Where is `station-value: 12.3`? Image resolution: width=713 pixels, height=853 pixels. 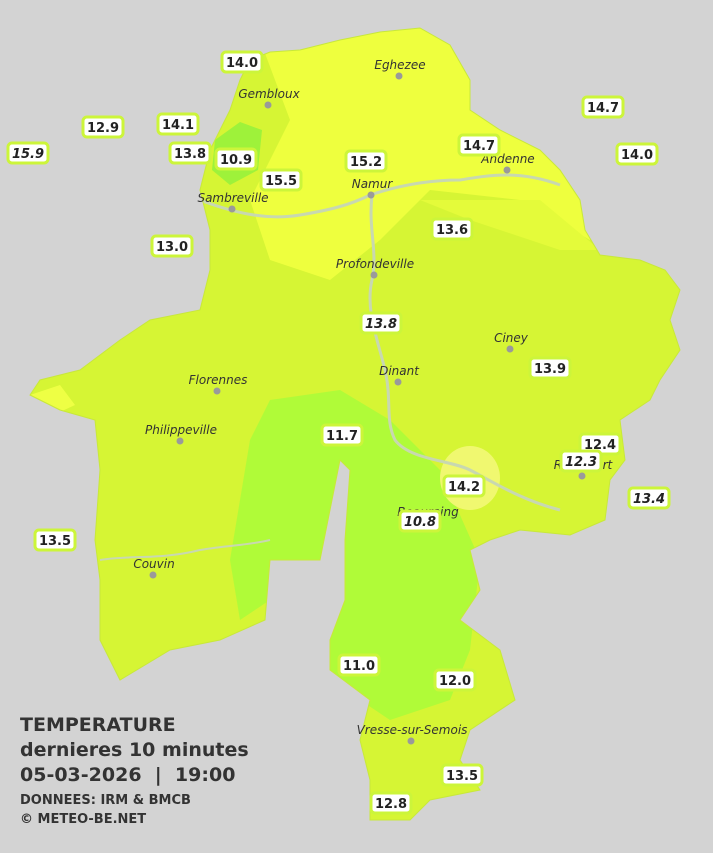 station-value: 12.3 is located at coordinates (581, 462).